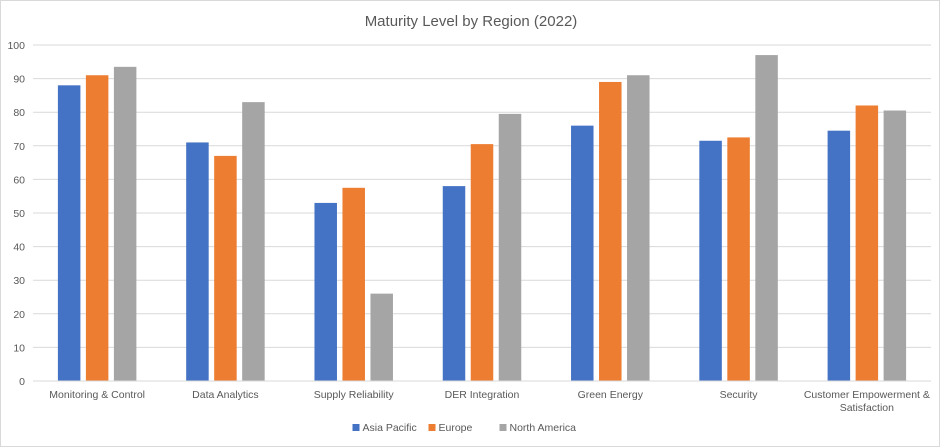  What do you see at coordinates (19, 180) in the screenshot?
I see `y-tick-label: 60` at bounding box center [19, 180].